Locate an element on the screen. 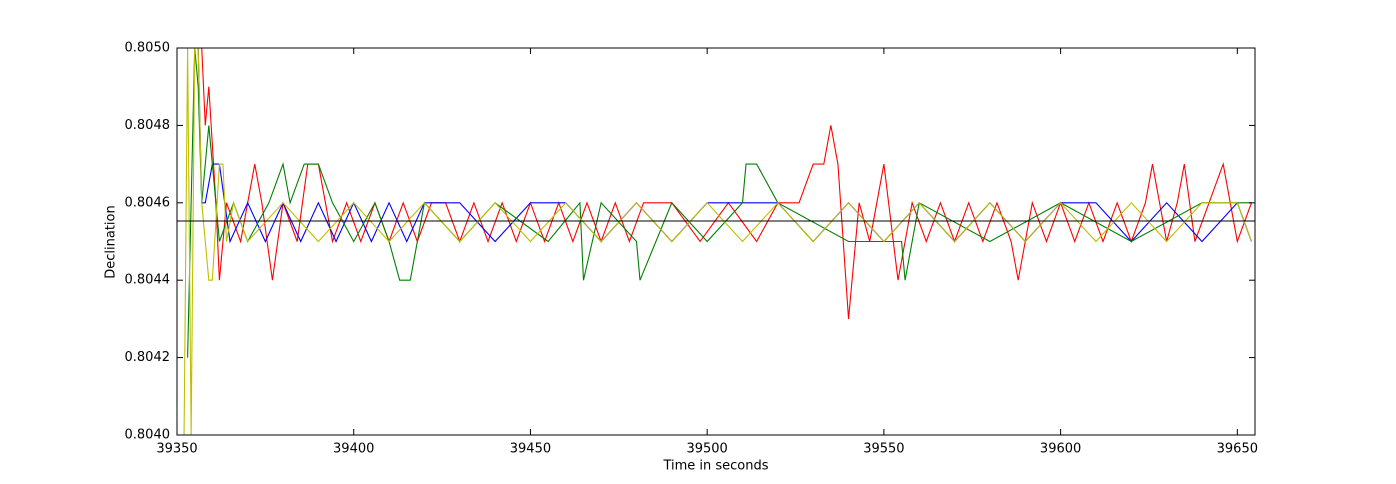 The width and height of the screenshot is (1396, 484). x-tick-label: 39450 is located at coordinates (530, 449).